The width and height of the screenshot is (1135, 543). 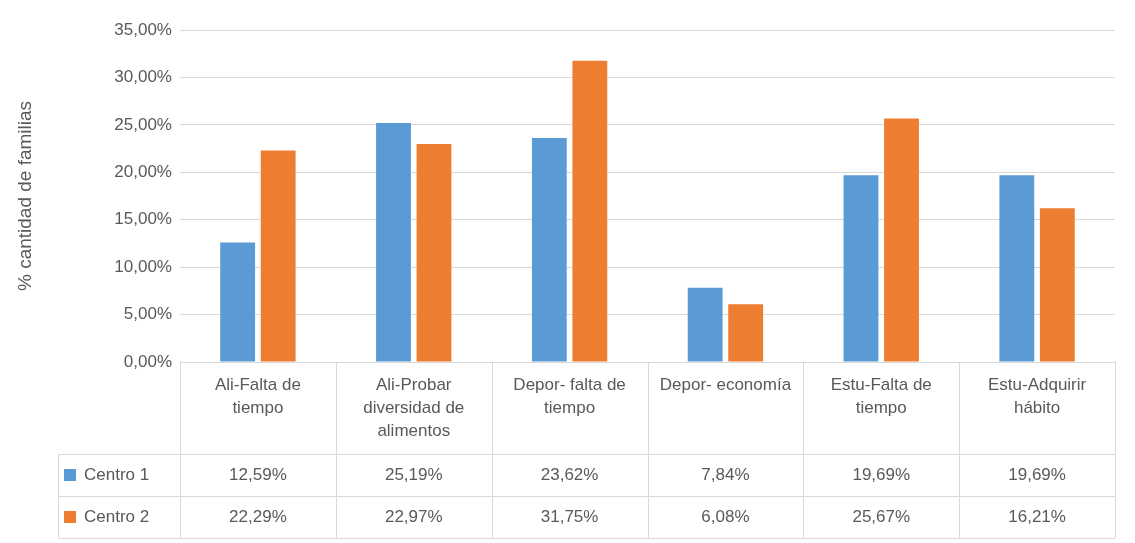 What do you see at coordinates (569, 474) in the screenshot?
I see `data-label: 23,62%` at bounding box center [569, 474].